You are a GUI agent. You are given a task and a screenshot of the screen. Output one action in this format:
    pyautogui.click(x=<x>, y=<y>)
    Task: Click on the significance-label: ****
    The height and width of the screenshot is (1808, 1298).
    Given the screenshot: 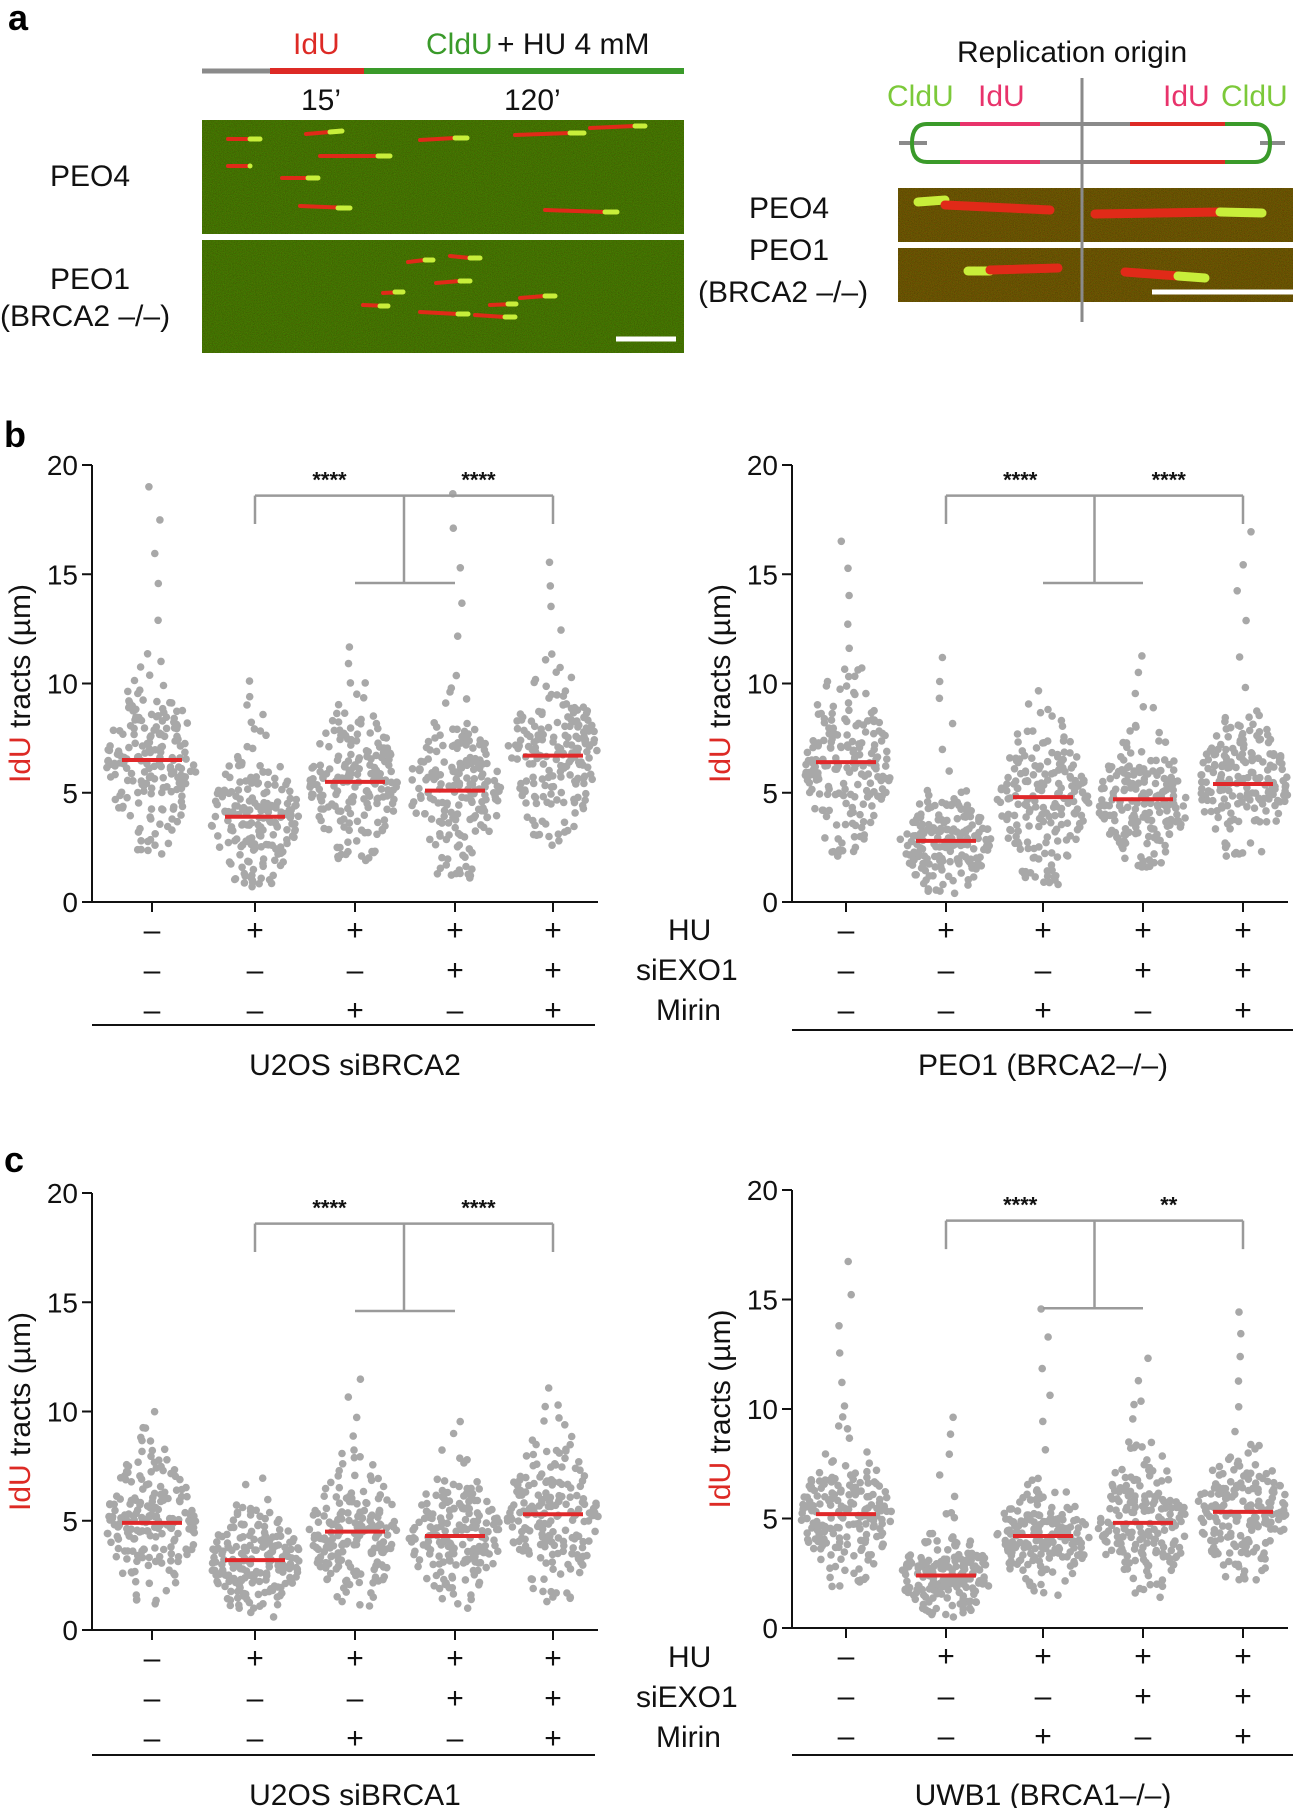 What is the action you would take?
    pyautogui.click(x=478, y=1208)
    